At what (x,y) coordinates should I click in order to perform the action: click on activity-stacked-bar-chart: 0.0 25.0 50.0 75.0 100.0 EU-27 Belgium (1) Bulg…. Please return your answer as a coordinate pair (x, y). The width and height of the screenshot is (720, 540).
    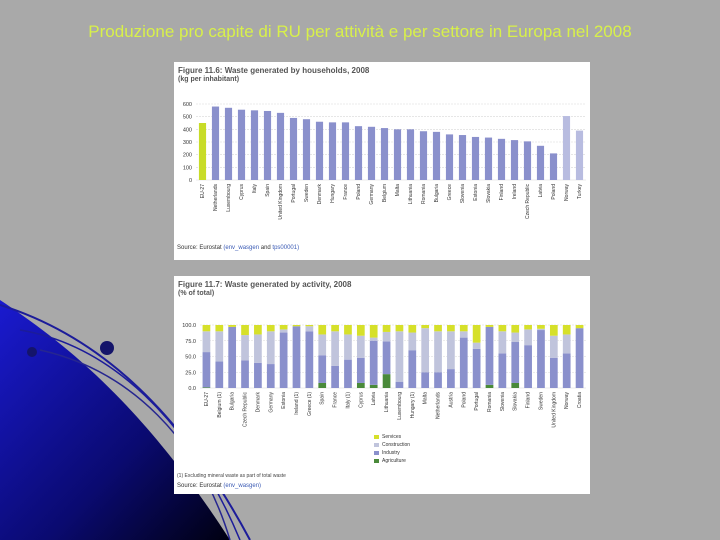
    Looking at the image, I should click on (384, 375).